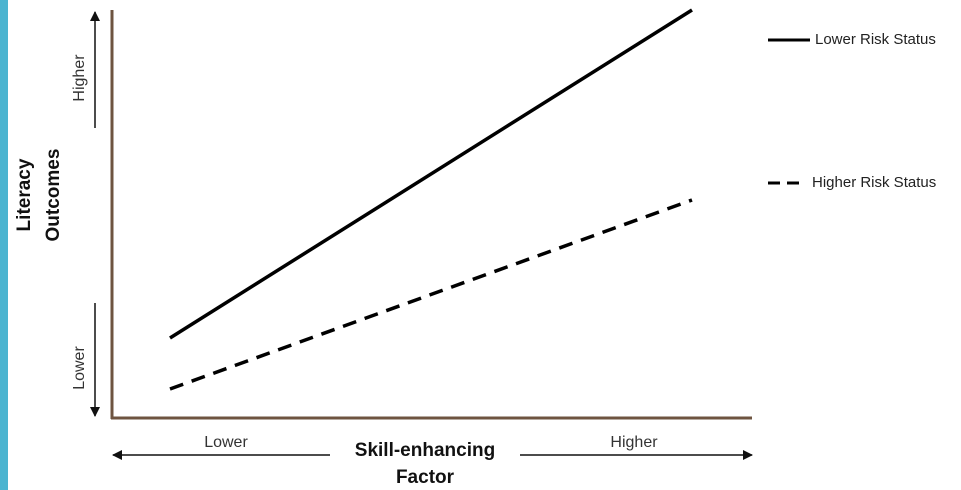 The image size is (961, 490). I want to click on legend-label: Higher Risk Status, so click(874, 182).